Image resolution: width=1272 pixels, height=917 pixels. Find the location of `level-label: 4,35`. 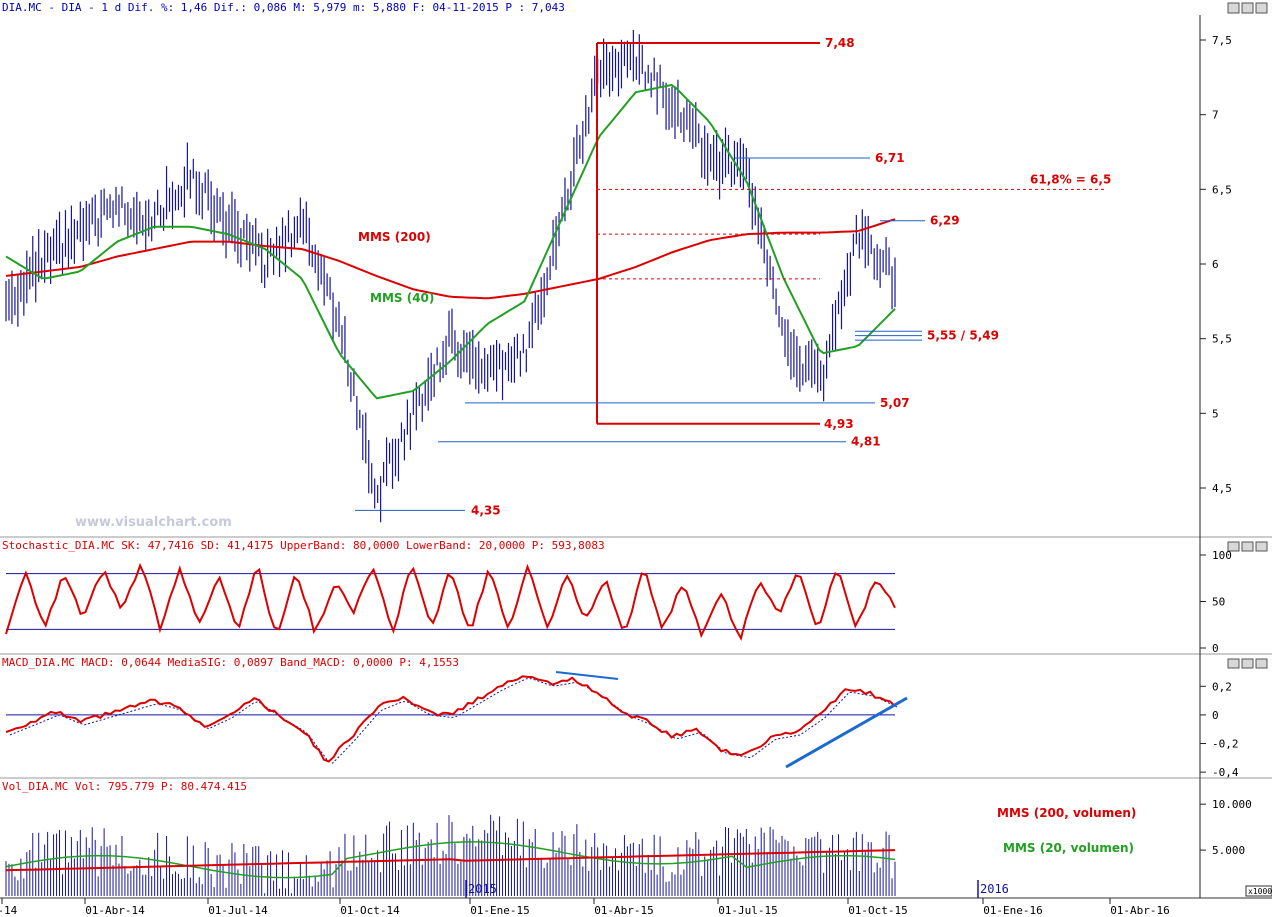

level-label: 4,35 is located at coordinates (486, 510).